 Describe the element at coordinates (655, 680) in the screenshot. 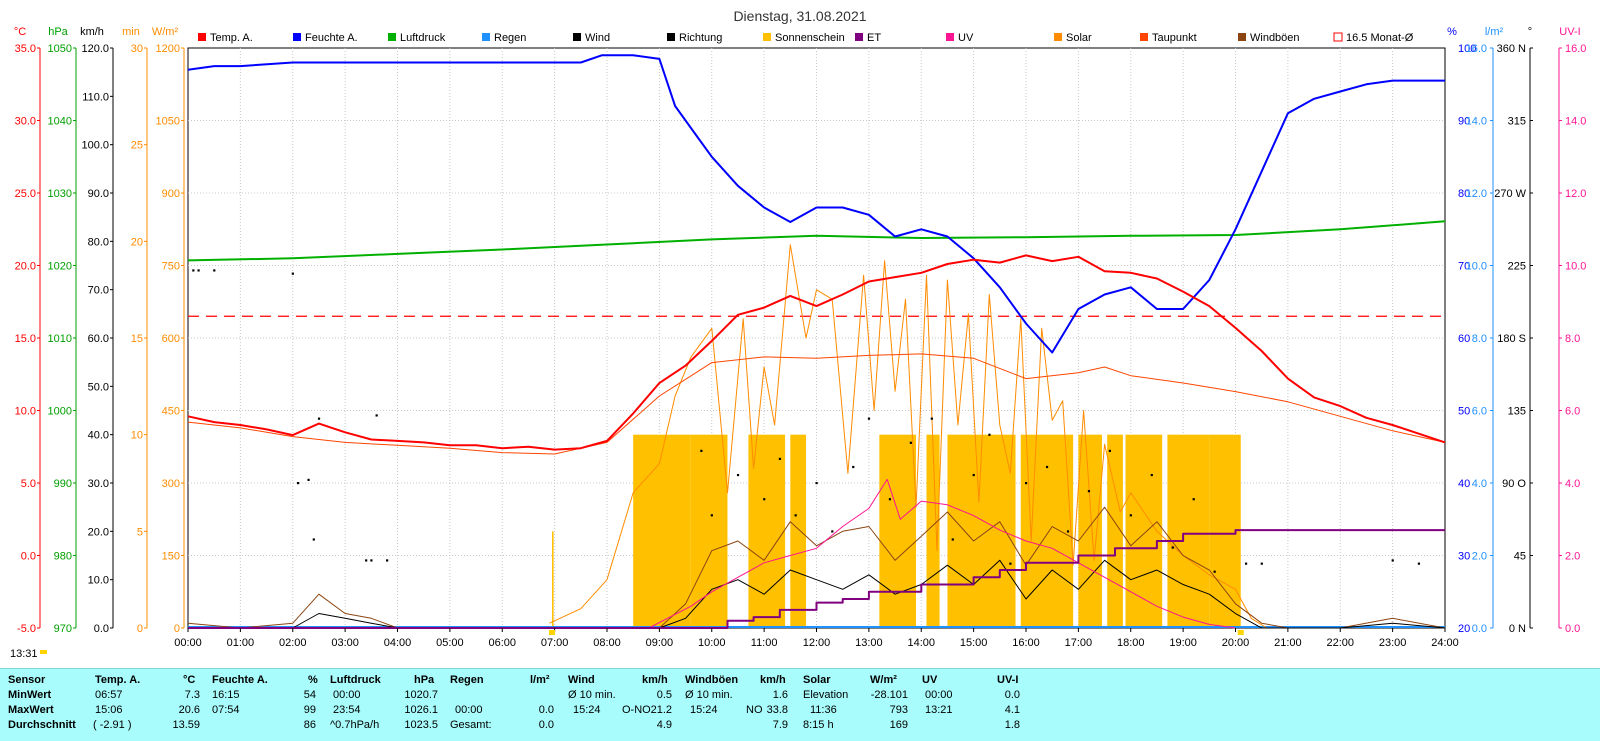

I see `stats-wind-unit: km/h` at that location.